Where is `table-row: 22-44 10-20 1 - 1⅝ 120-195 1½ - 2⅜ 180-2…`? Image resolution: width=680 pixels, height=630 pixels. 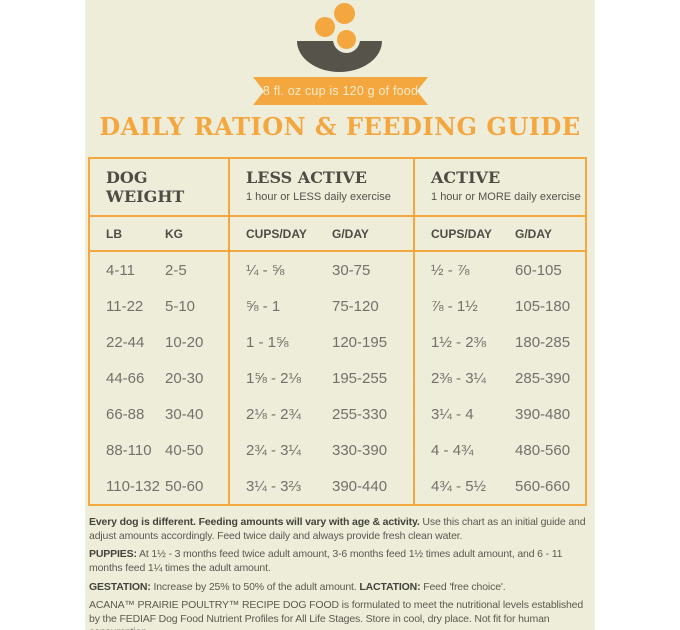 table-row: 22-44 10-20 1 - 1⅝ 120-195 1½ - 2⅜ 180-2… is located at coordinates (337, 342).